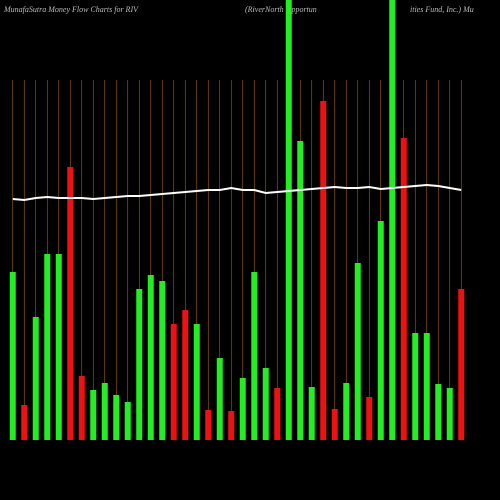 The width and height of the screenshot is (500, 500). I want to click on money-flow-line, so click(237, 192).